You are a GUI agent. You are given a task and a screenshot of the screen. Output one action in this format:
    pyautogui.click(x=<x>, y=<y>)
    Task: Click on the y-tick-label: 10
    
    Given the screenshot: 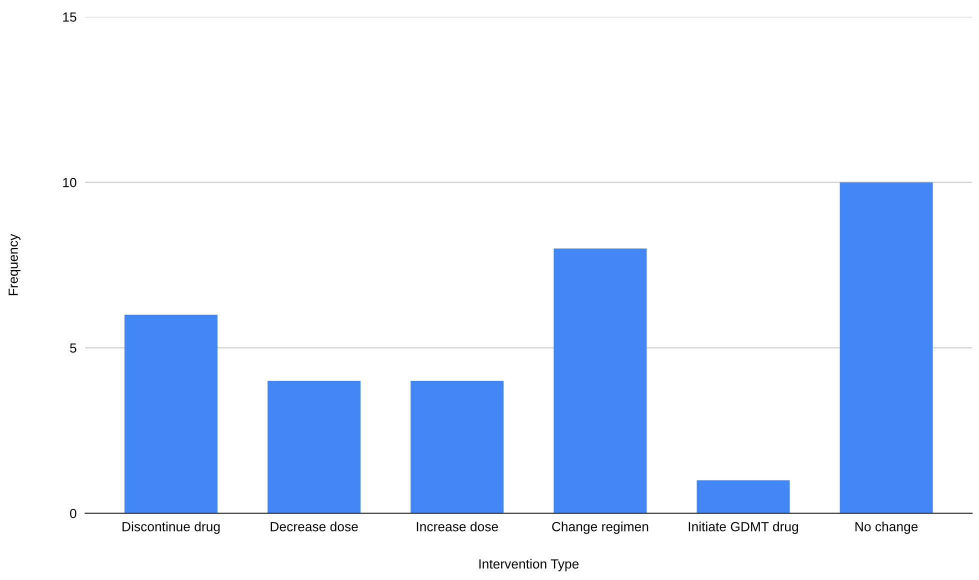 What is the action you would take?
    pyautogui.click(x=69, y=183)
    